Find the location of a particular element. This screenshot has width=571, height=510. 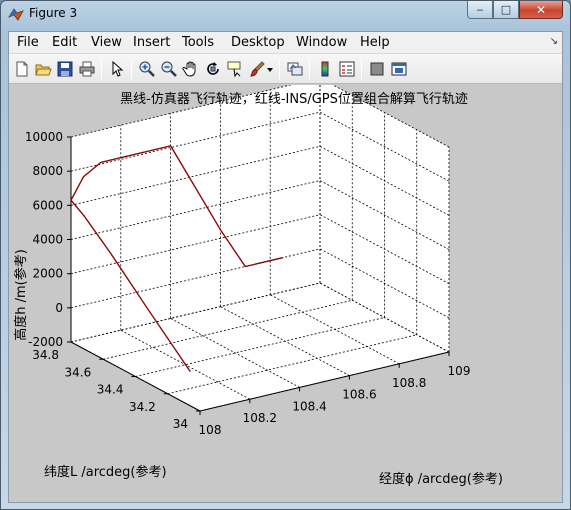

insert-colorbar-icon is located at coordinates (325, 69).